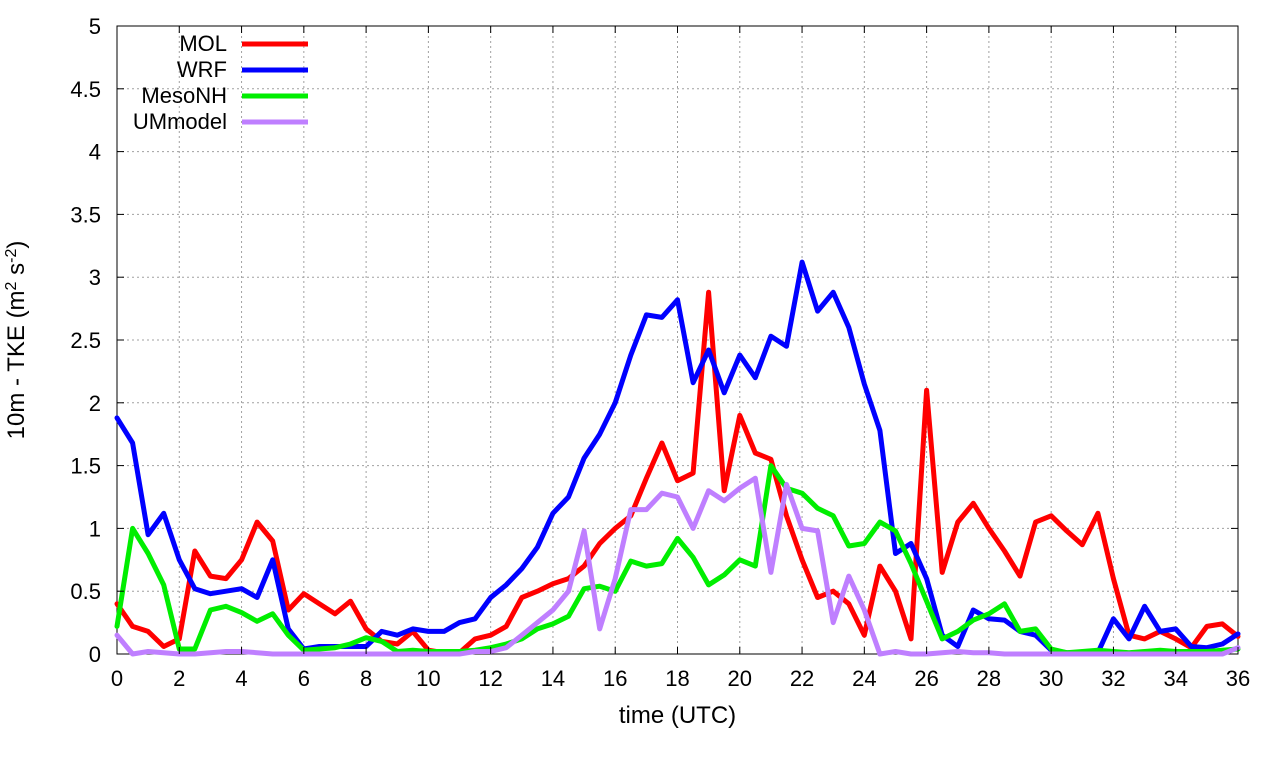  What do you see at coordinates (85, 340) in the screenshot?
I see `y-tick-label: 2.5` at bounding box center [85, 340].